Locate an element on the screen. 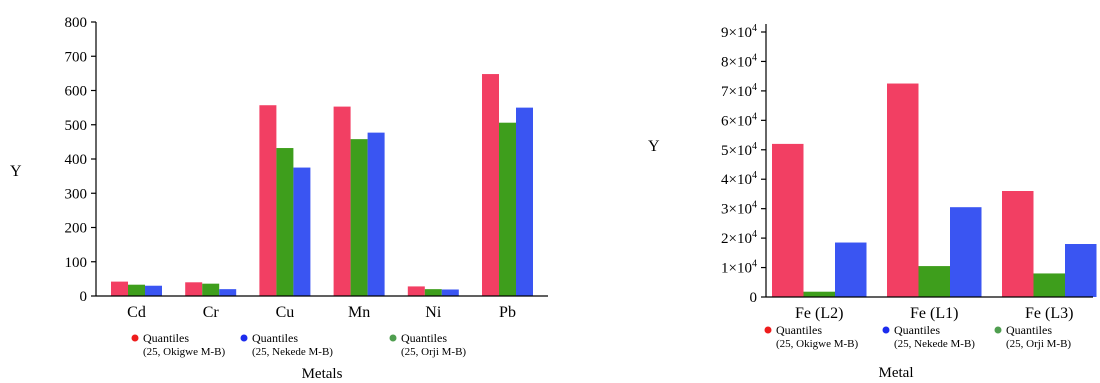 The image size is (1100, 383). y-tick-label: 4×10⁴ is located at coordinates (739, 179).